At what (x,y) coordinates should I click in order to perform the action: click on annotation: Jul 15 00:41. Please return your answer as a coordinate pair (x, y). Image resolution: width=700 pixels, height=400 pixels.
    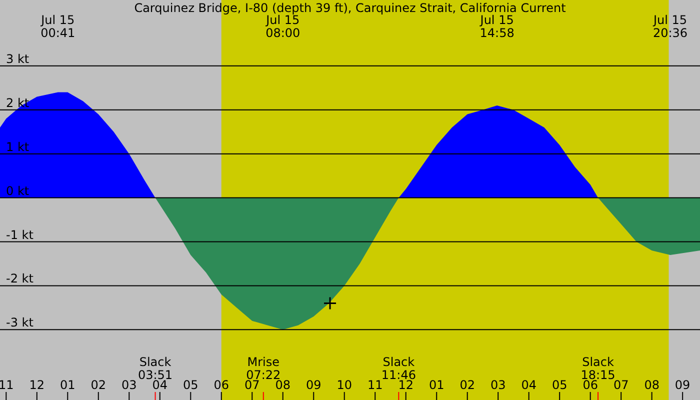
    Looking at the image, I should click on (58, 26).